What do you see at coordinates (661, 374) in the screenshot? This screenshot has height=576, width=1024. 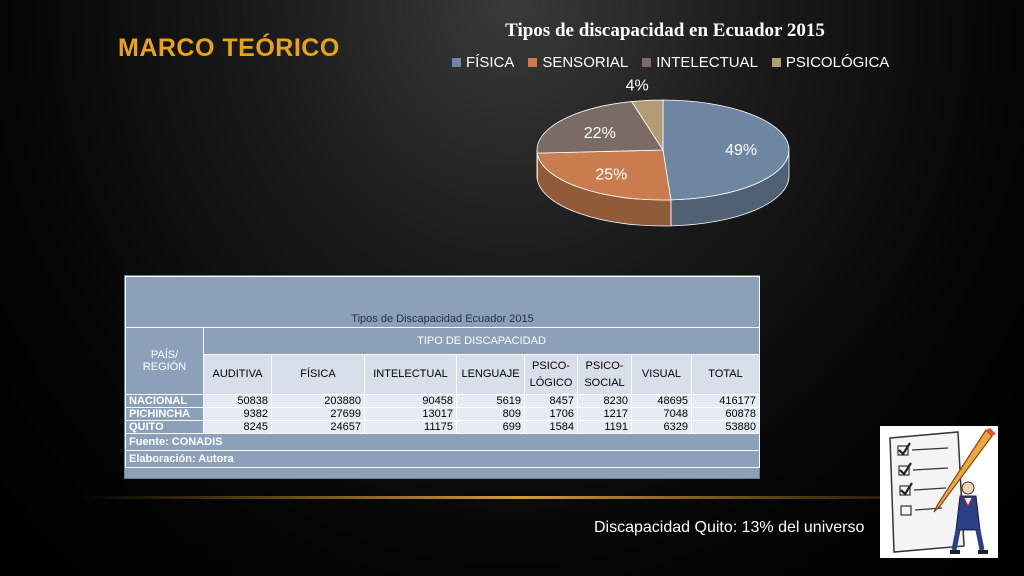 I see `column-header: VISUAL` at bounding box center [661, 374].